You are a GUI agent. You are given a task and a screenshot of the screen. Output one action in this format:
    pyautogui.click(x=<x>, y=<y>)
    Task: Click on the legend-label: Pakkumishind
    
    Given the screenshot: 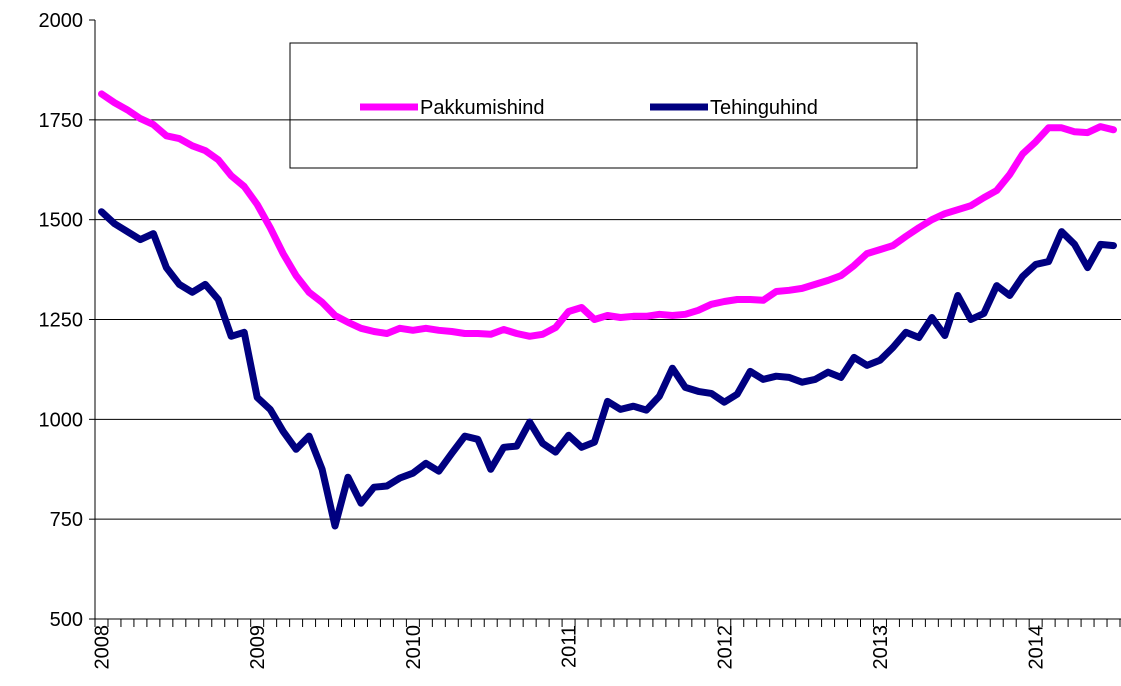 What is the action you would take?
    pyautogui.click(x=482, y=108)
    